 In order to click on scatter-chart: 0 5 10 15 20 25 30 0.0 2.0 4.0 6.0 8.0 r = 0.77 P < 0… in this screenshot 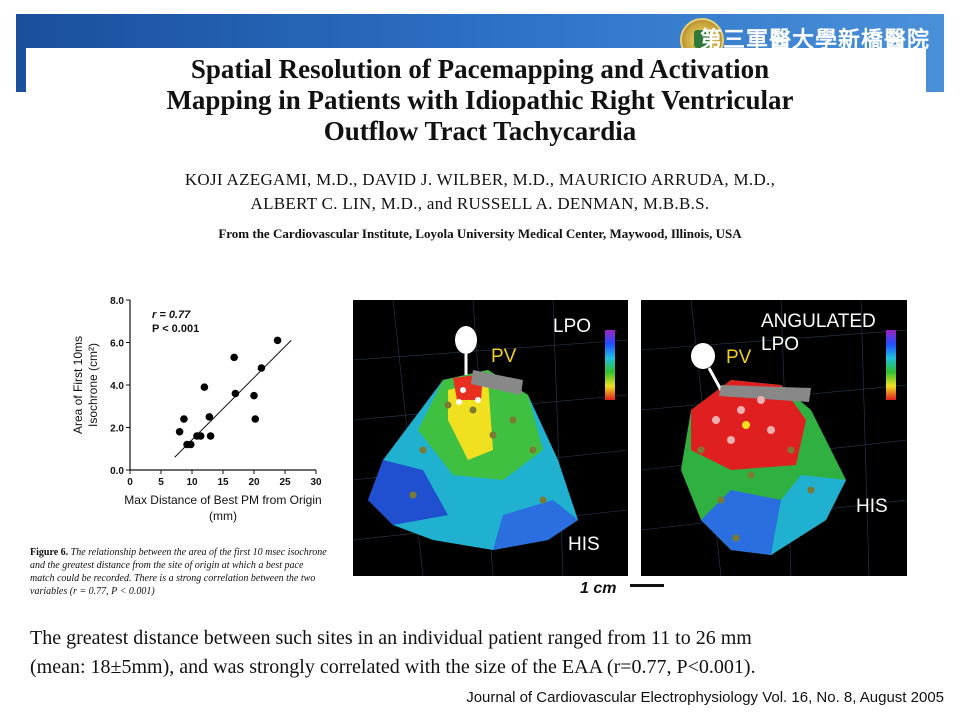, I will do `click(196, 409)`.